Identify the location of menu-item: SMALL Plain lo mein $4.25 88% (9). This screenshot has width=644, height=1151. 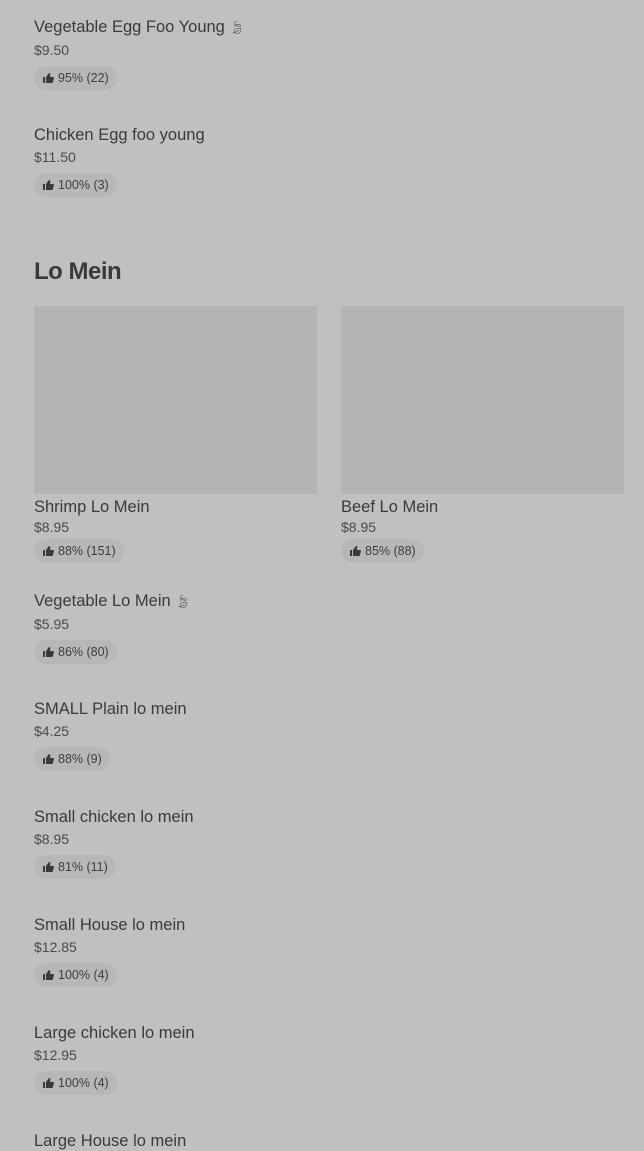
(110, 735).